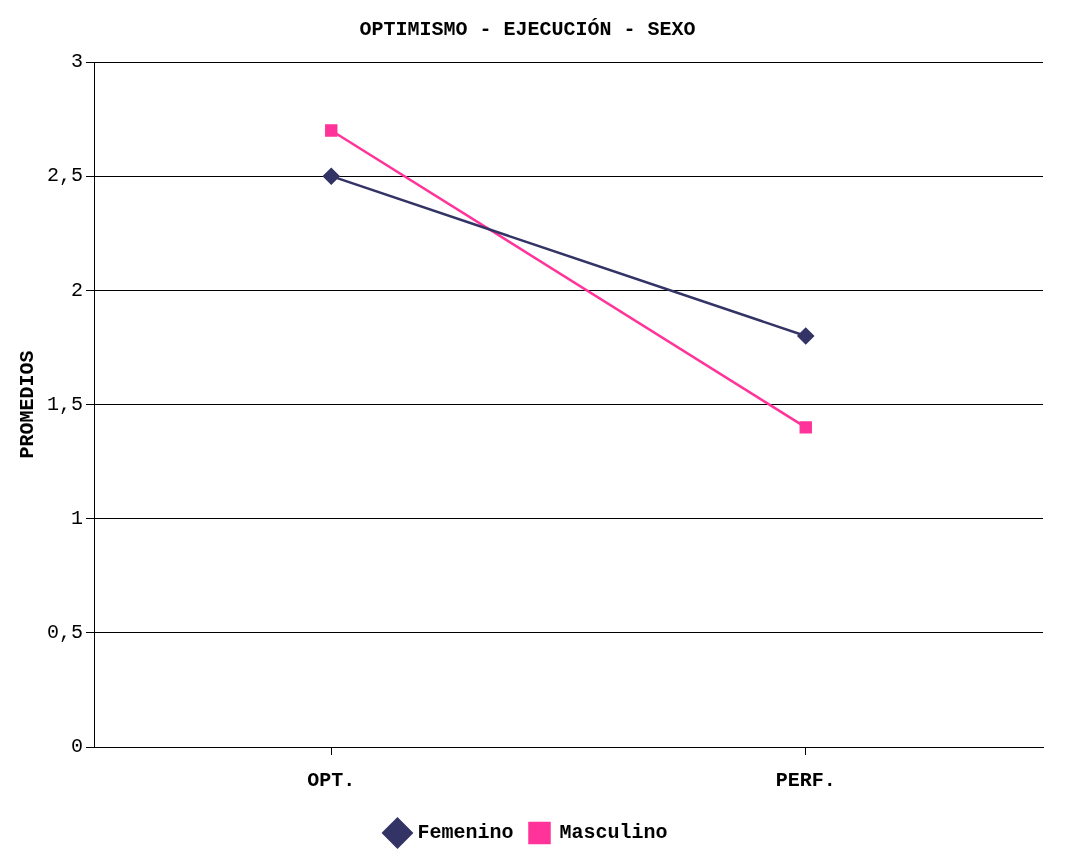 The width and height of the screenshot is (1067, 867). Describe the element at coordinates (613, 833) in the screenshot. I see `legend-label: Masculino` at that location.